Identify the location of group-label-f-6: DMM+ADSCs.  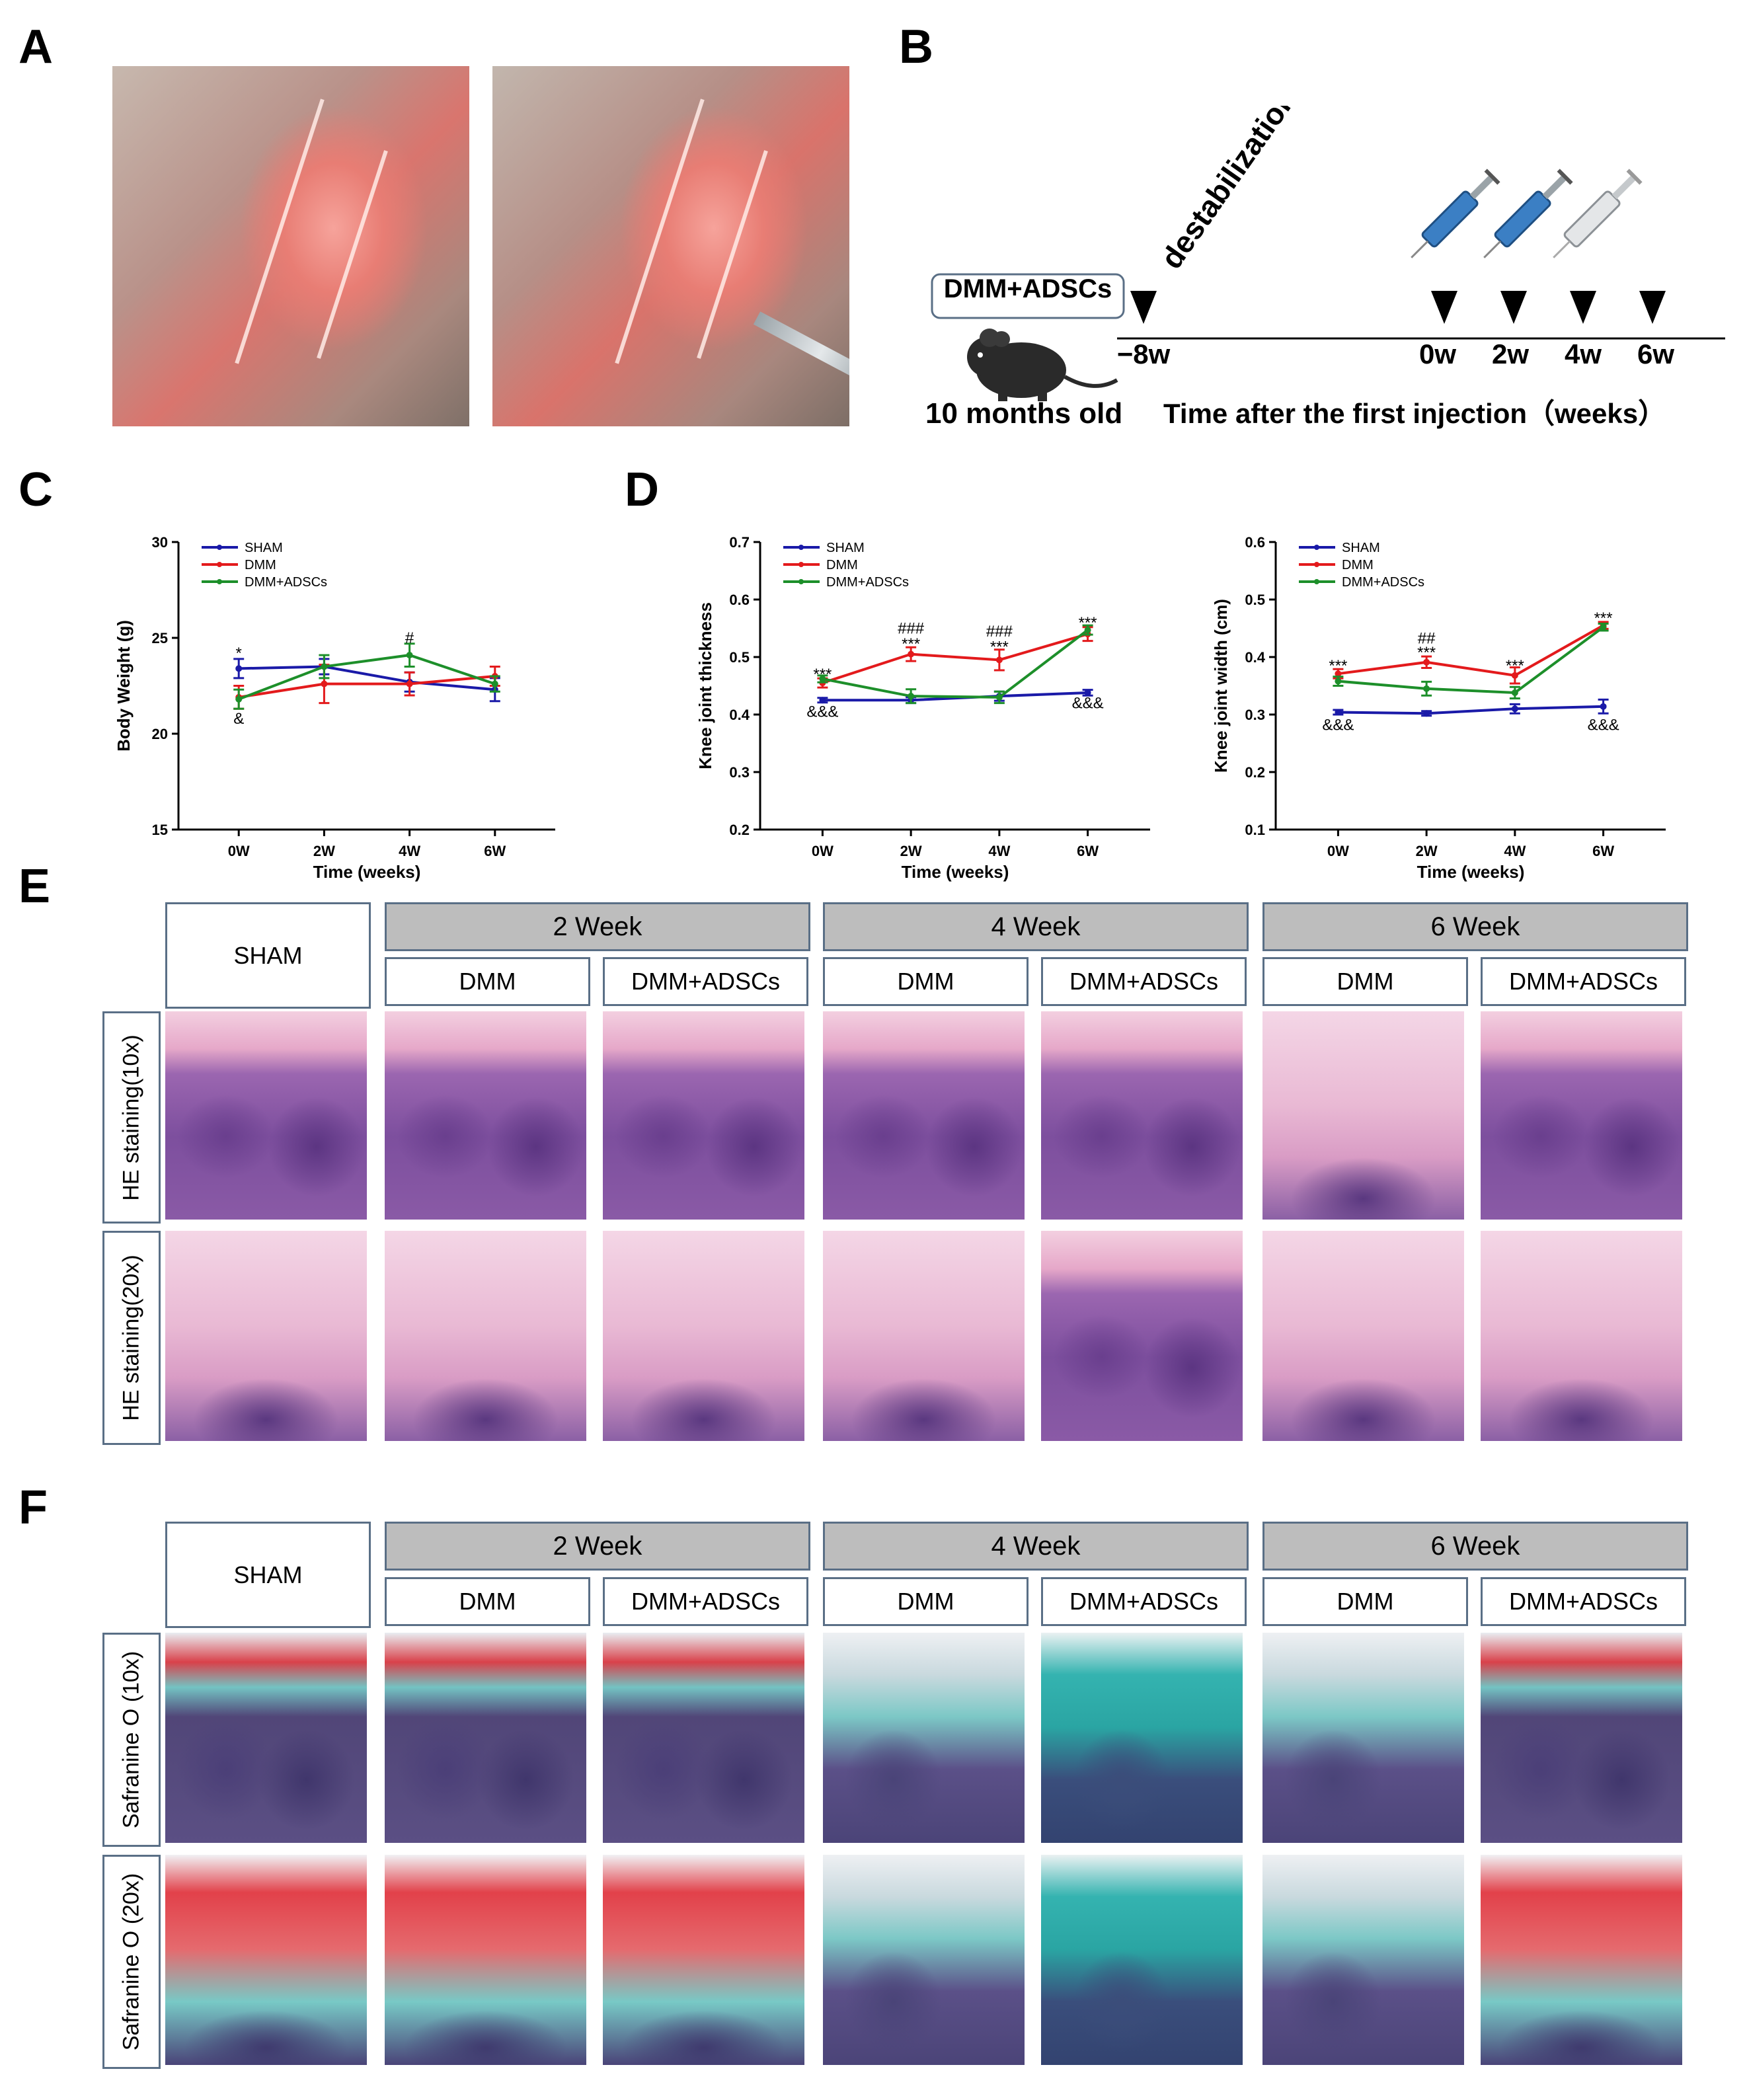
(1583, 1601).